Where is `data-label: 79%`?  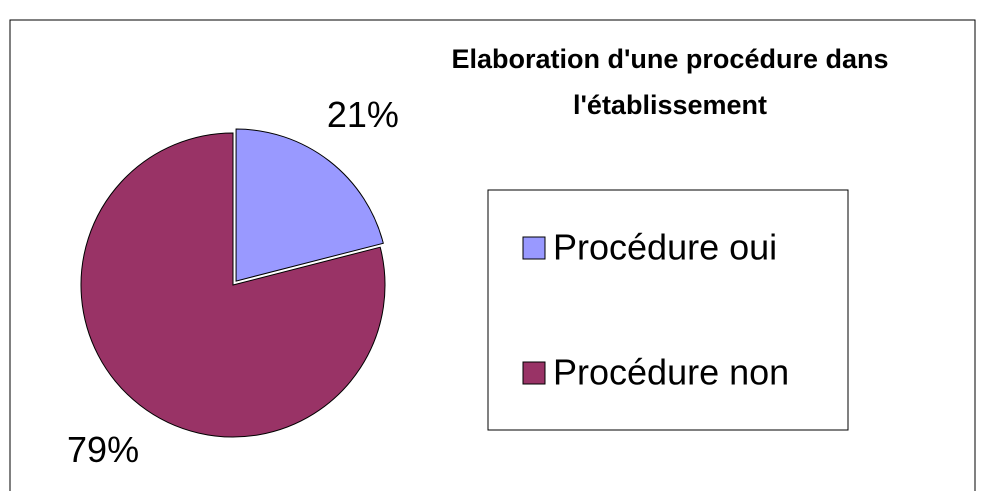
data-label: 79% is located at coordinates (103, 449).